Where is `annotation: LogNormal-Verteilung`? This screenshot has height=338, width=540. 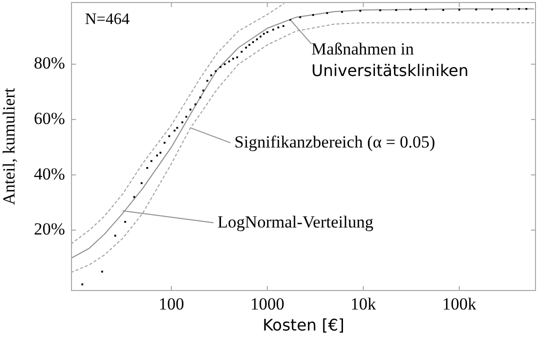 annotation: LogNormal-Verteilung is located at coordinates (296, 222).